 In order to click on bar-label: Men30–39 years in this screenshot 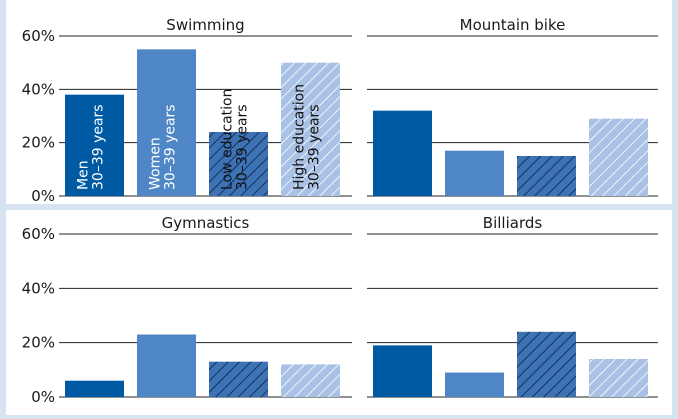, I will do `click(91, 147)`.